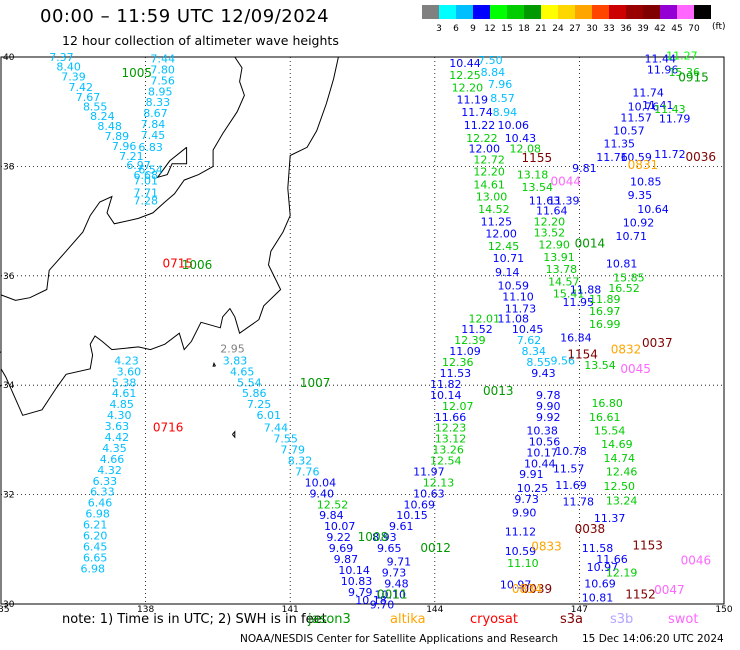 The height and width of the screenshot is (650, 740). What do you see at coordinates (9, 277) in the screenshot?
I see `lat-tick-label: 36` at bounding box center [9, 277].